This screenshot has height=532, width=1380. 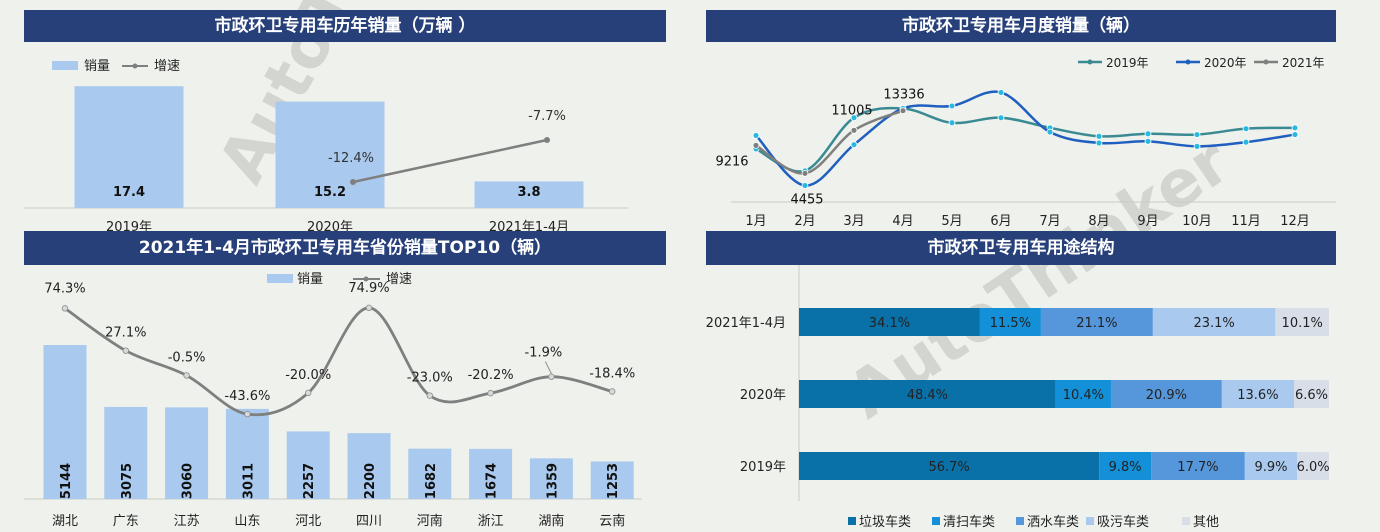 I want to click on legend-swatch-sales, so click(x=280, y=278).